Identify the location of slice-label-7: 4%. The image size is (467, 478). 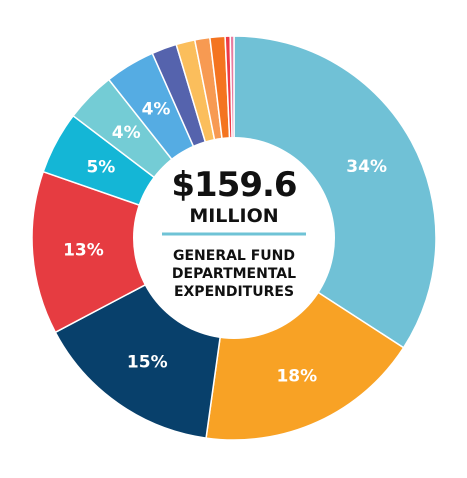
(156, 110).